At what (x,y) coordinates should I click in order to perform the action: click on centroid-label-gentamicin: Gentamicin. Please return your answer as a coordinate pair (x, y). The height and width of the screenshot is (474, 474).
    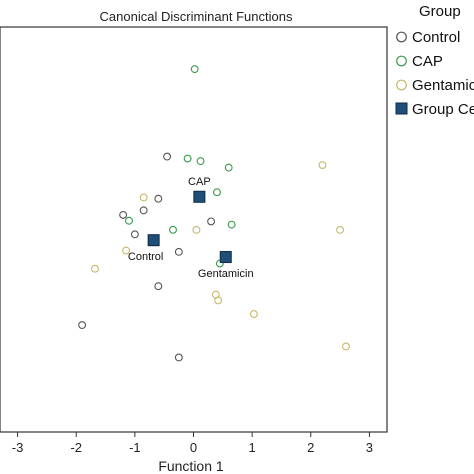
    Looking at the image, I should click on (226, 274).